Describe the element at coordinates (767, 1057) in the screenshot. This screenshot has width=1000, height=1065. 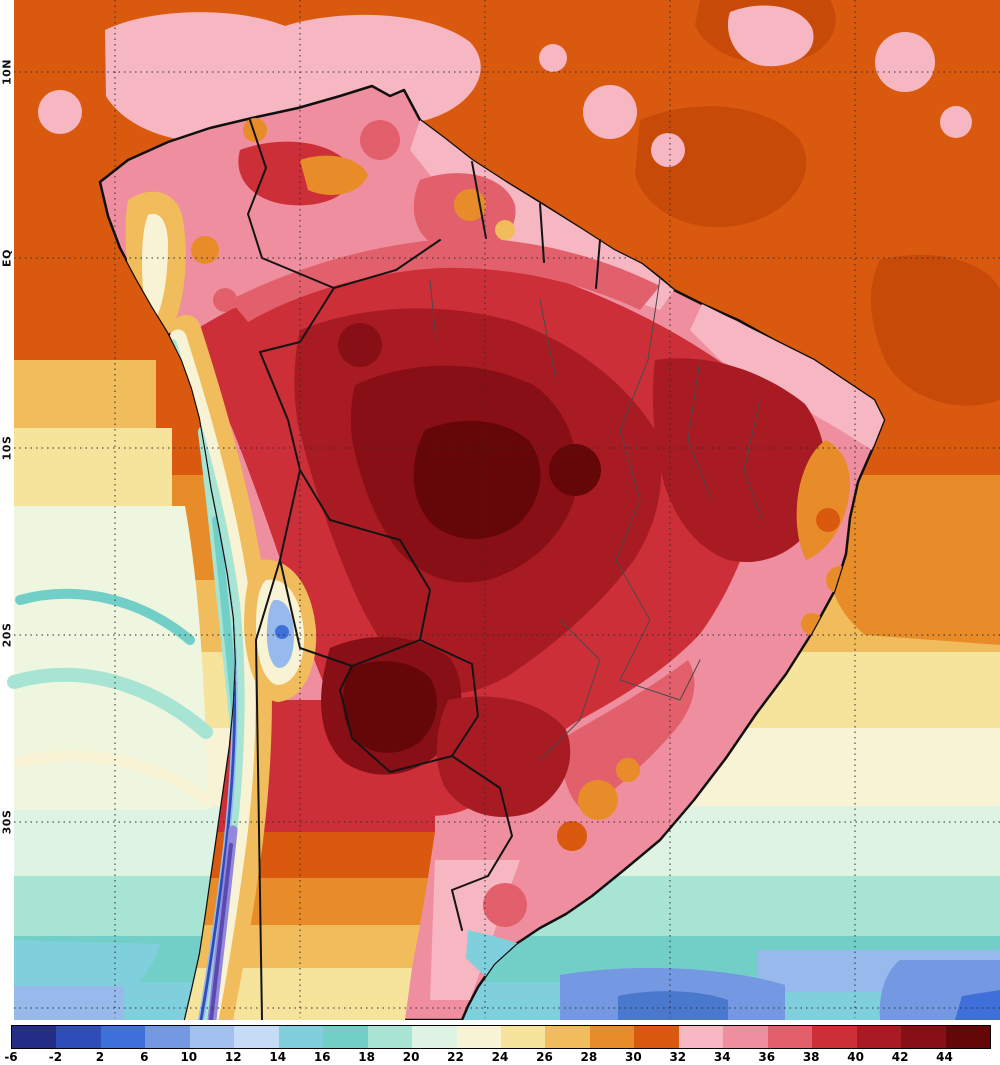
I see `colorbar-tick-label: 36` at that location.